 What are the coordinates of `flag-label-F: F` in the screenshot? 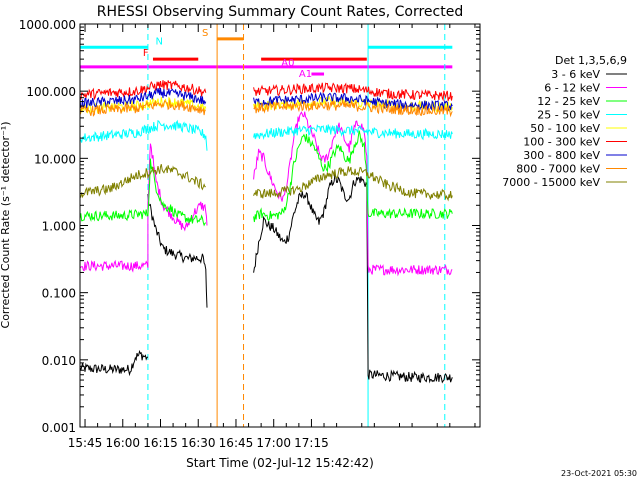 It's located at (146, 53).